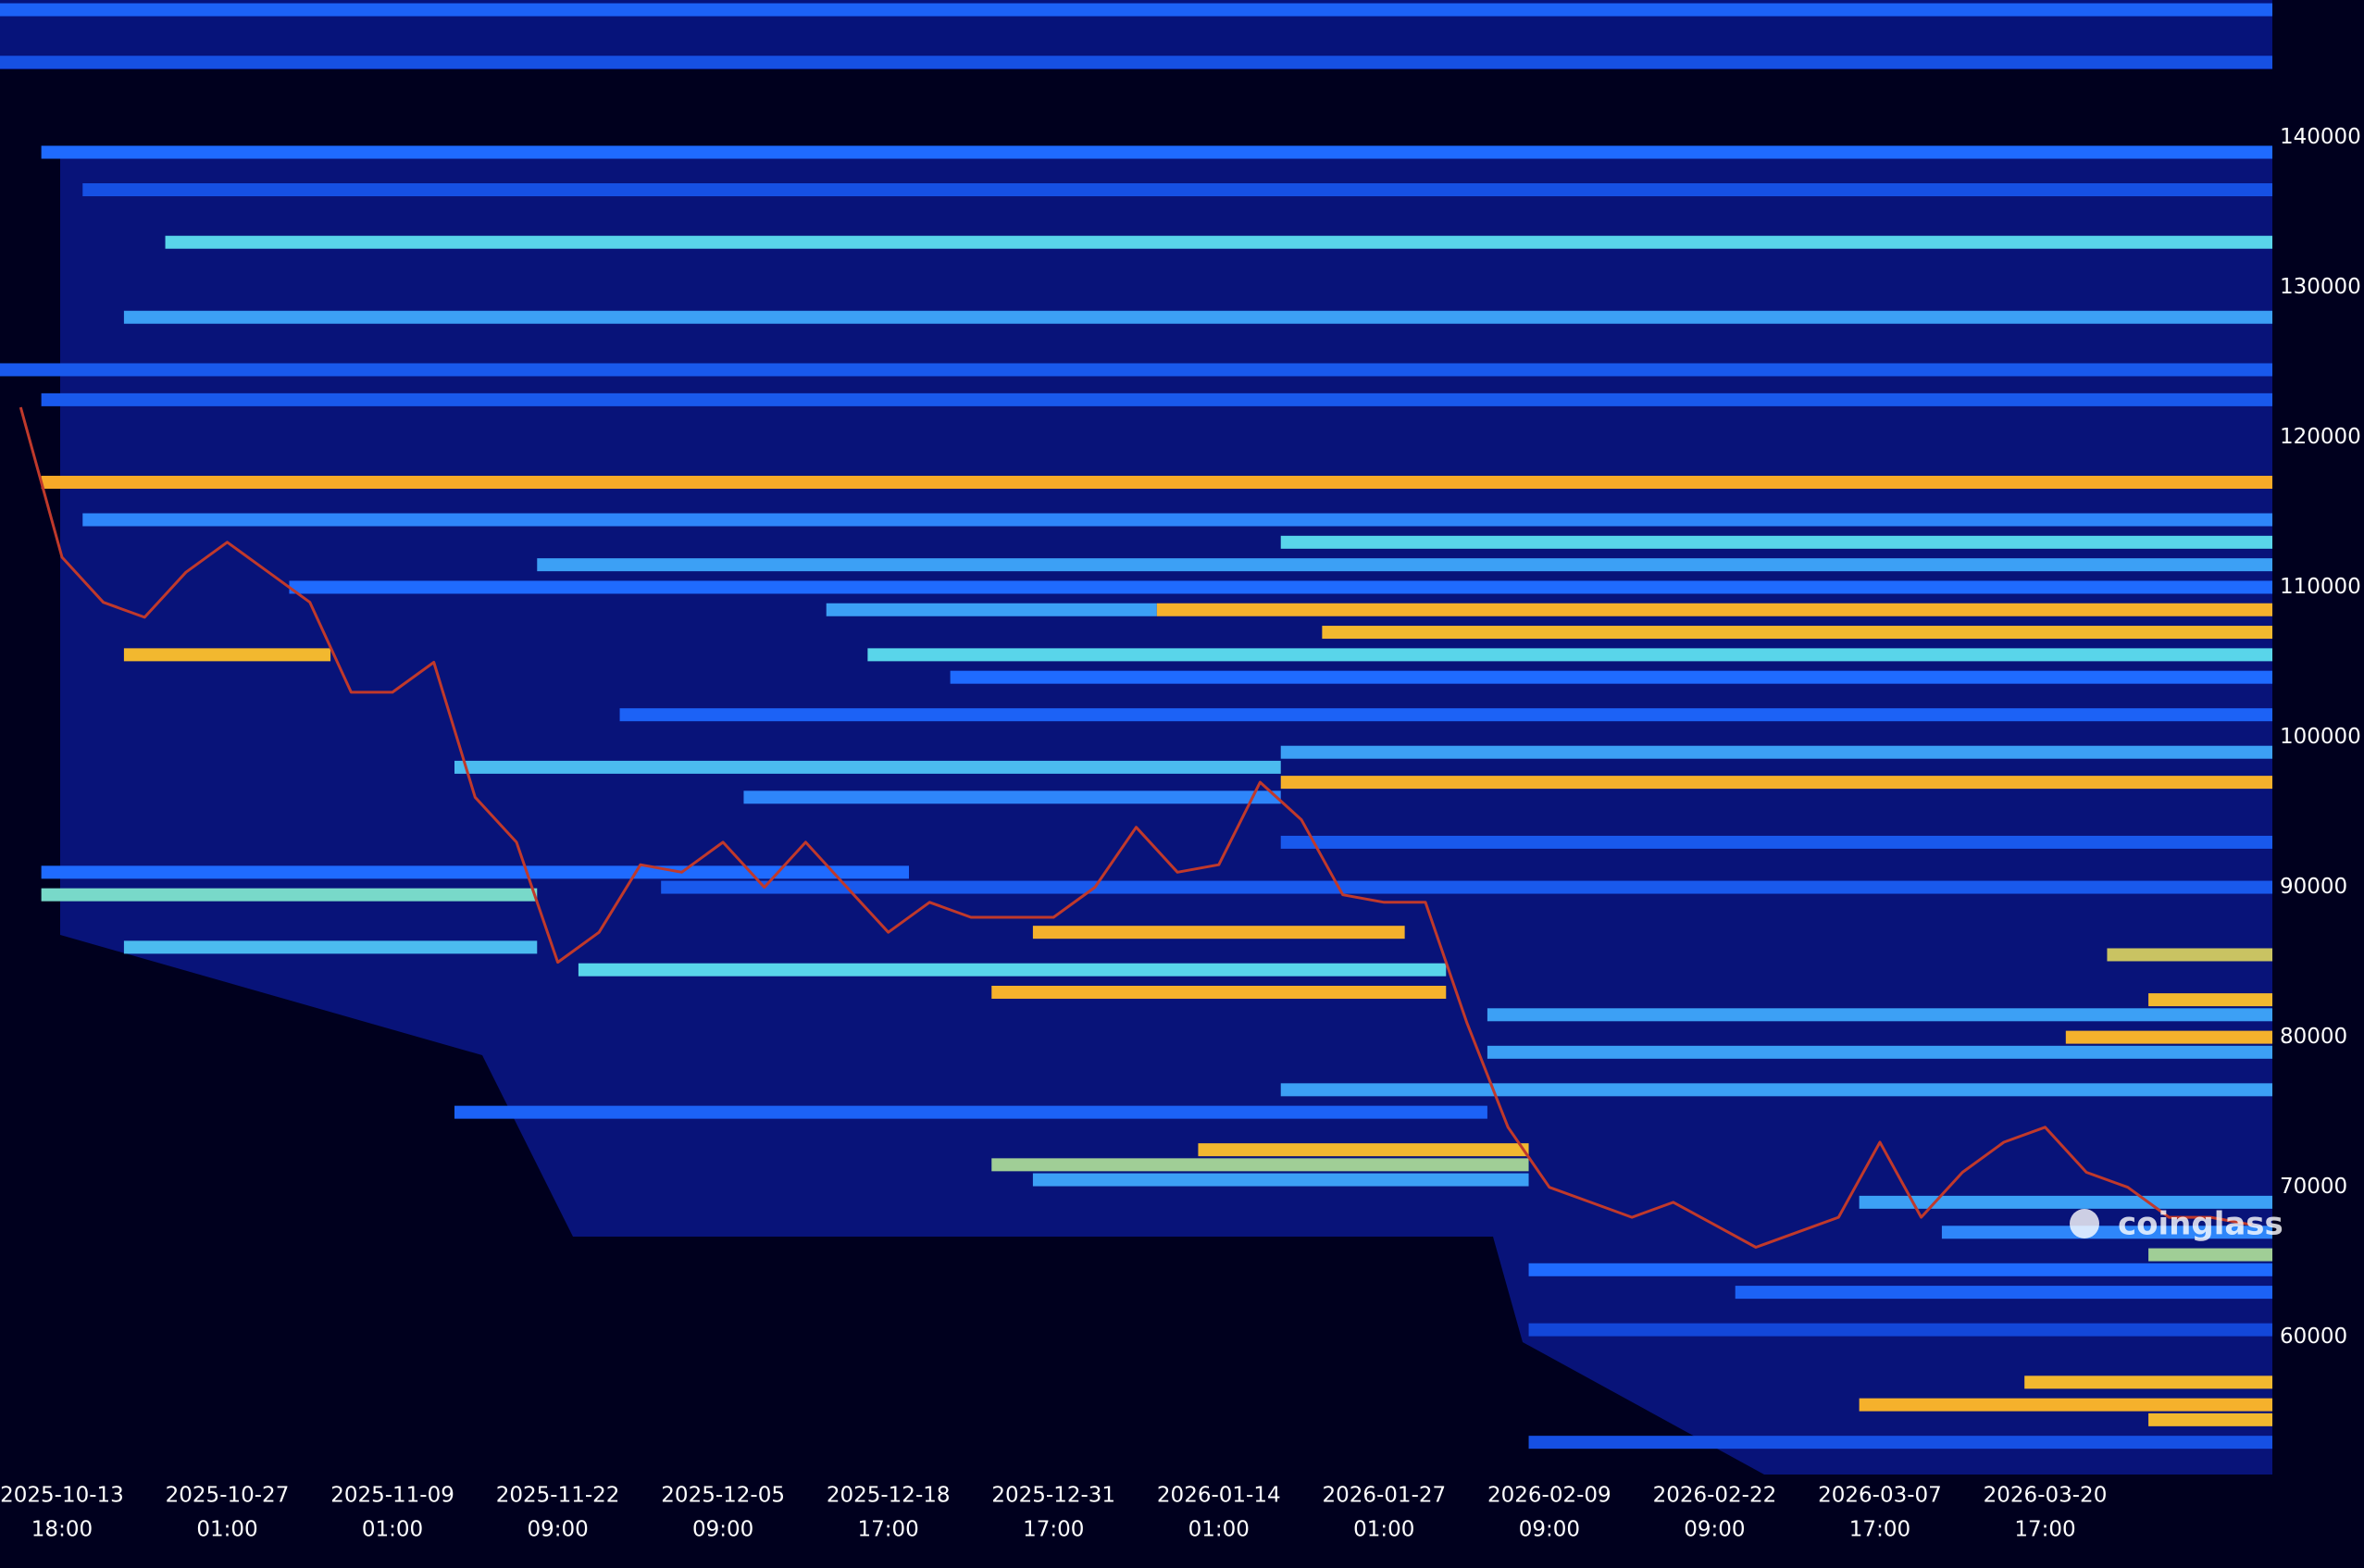 Image resolution: width=2364 pixels, height=1568 pixels. I want to click on y-tick-label: 70000, so click(2313, 1187).